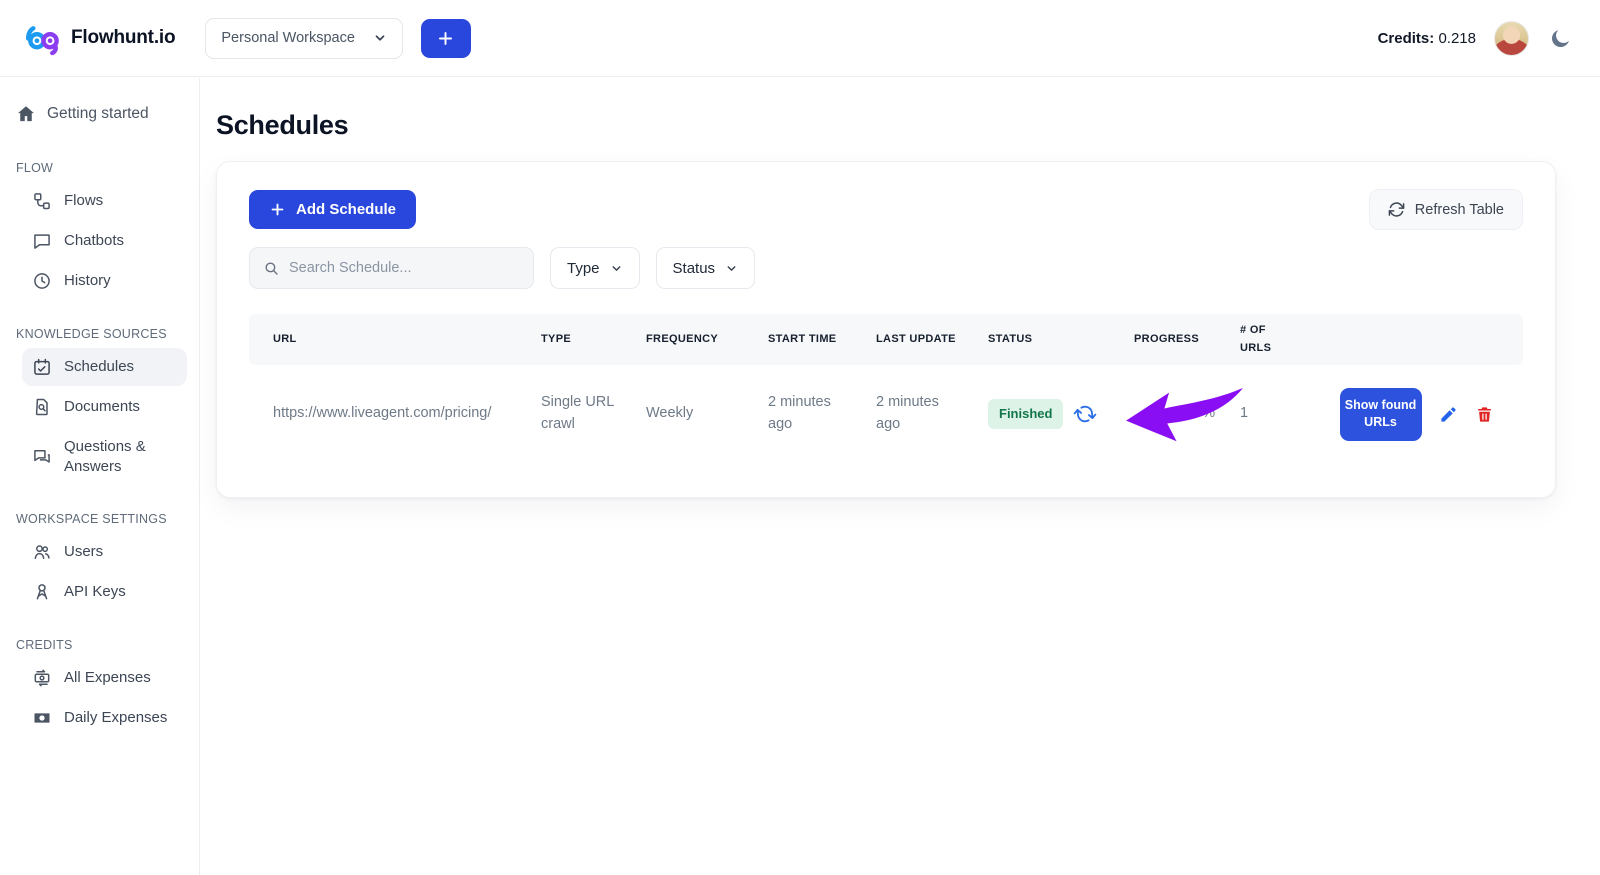 The height and width of the screenshot is (875, 1600). What do you see at coordinates (282, 125) in the screenshot?
I see `page-title: Schedules` at bounding box center [282, 125].